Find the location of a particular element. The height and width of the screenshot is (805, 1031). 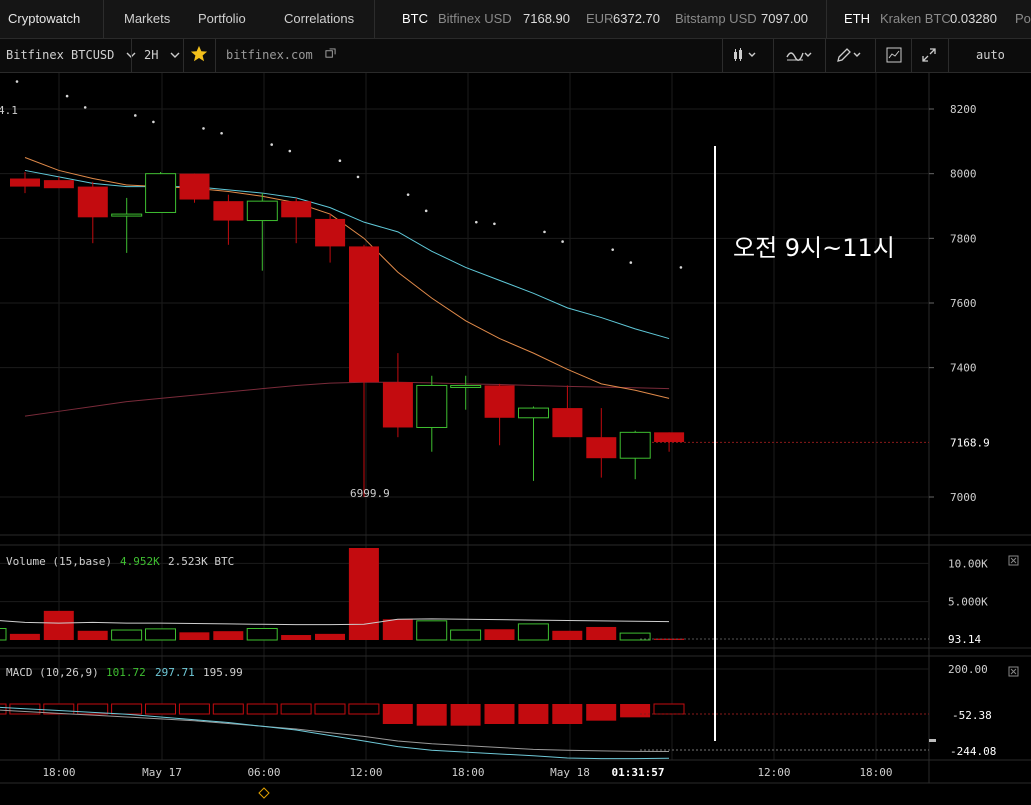

current-price-label: 7168.9 is located at coordinates (970, 442).